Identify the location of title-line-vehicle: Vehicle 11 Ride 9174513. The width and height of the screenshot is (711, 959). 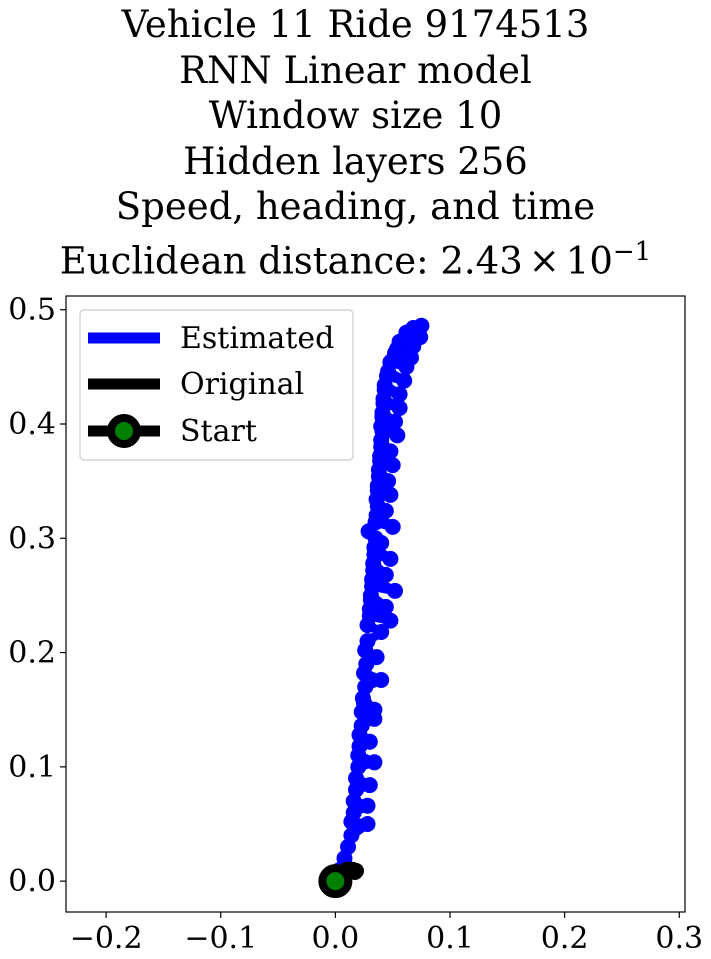
(355, 24).